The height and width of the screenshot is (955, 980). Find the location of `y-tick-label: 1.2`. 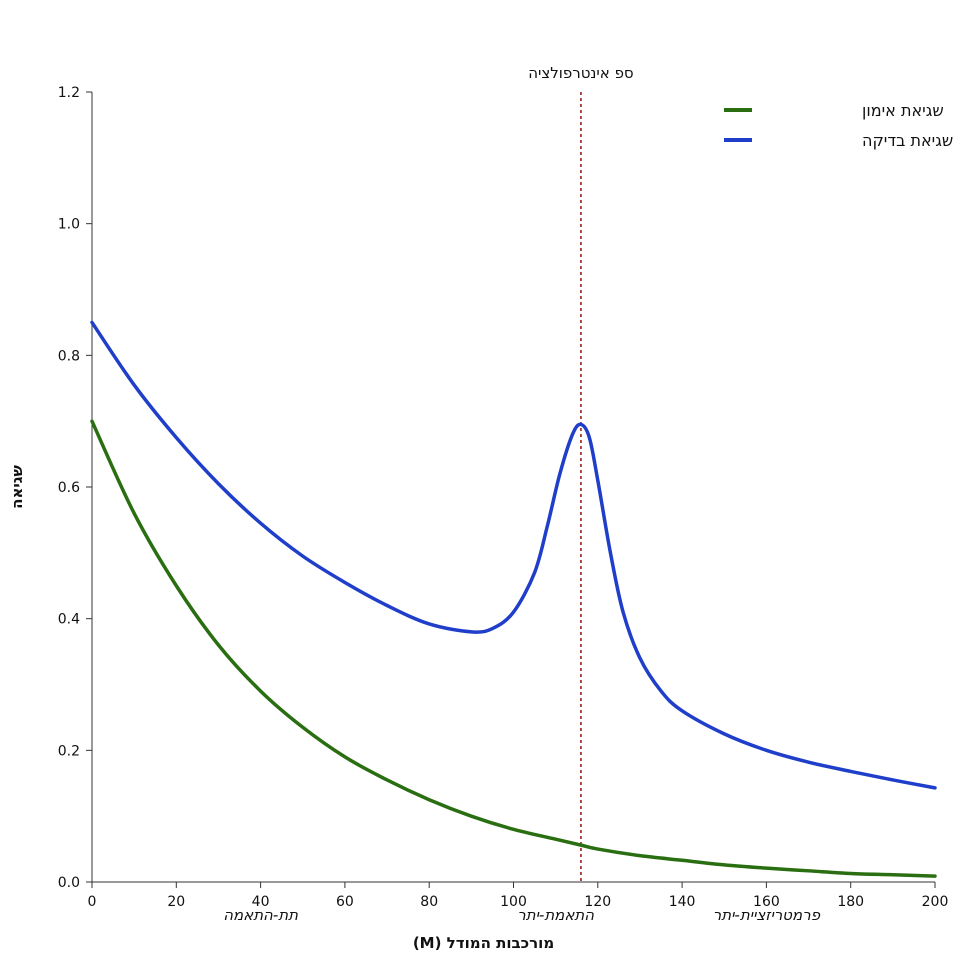

y-tick-label: 1.2 is located at coordinates (69, 93).